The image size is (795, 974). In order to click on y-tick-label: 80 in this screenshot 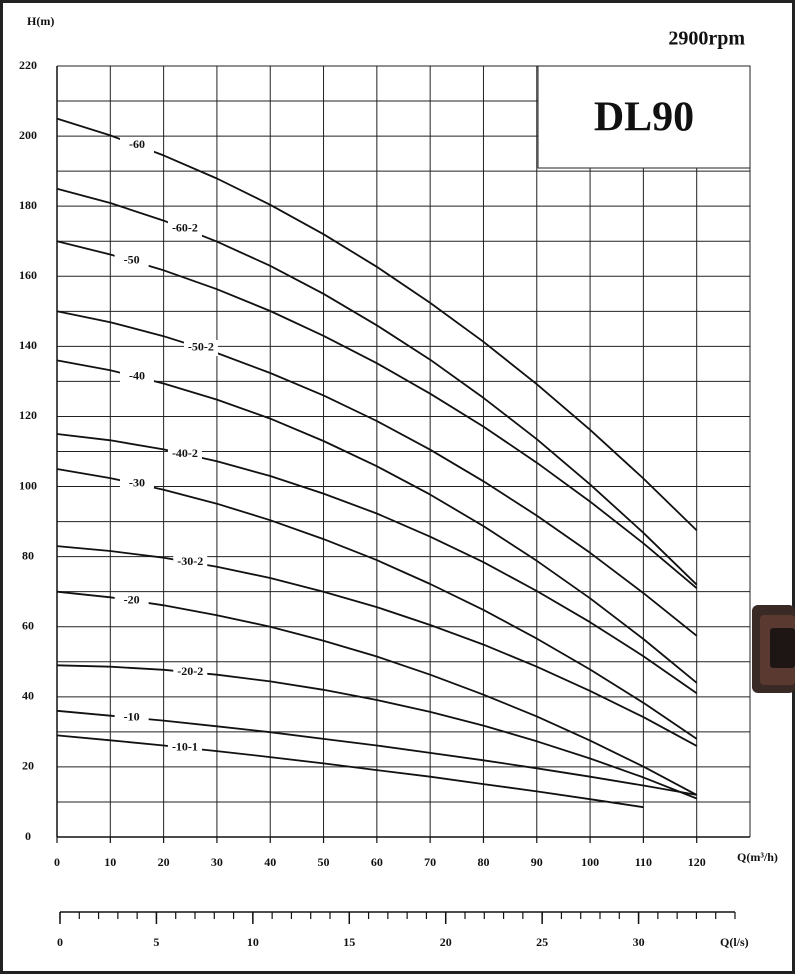, I will do `click(28, 555)`.